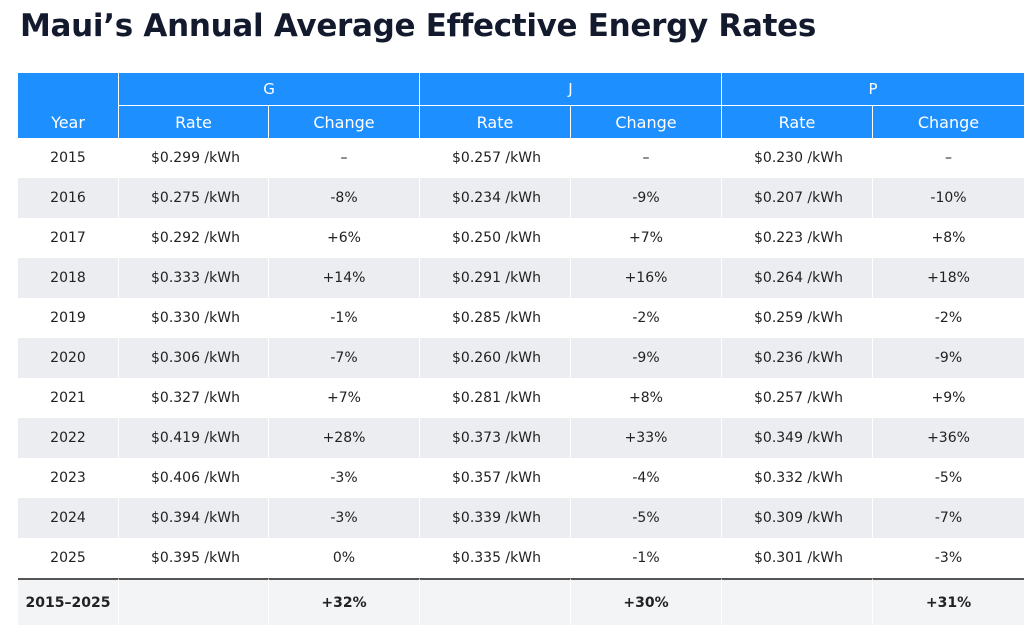  I want to click on rate-cell: $0.275 /kWh, so click(193, 198).